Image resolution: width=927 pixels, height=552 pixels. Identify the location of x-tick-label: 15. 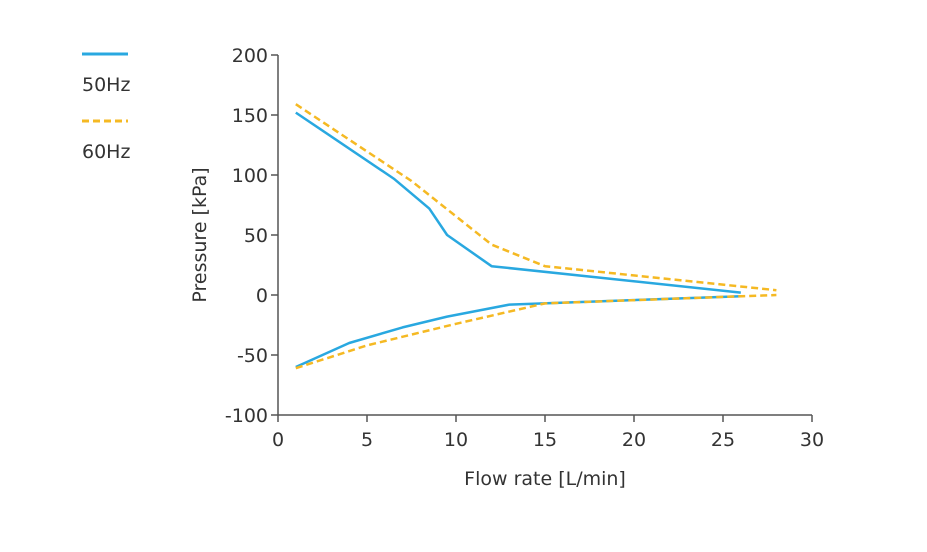
(545, 440).